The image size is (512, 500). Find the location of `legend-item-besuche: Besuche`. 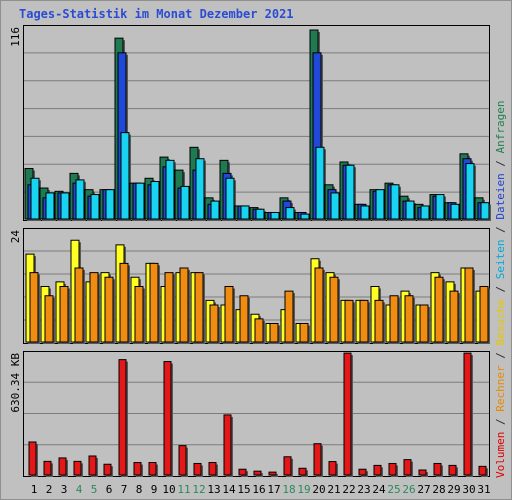

legend-item-besuche: Besuche is located at coordinates (500, 322).